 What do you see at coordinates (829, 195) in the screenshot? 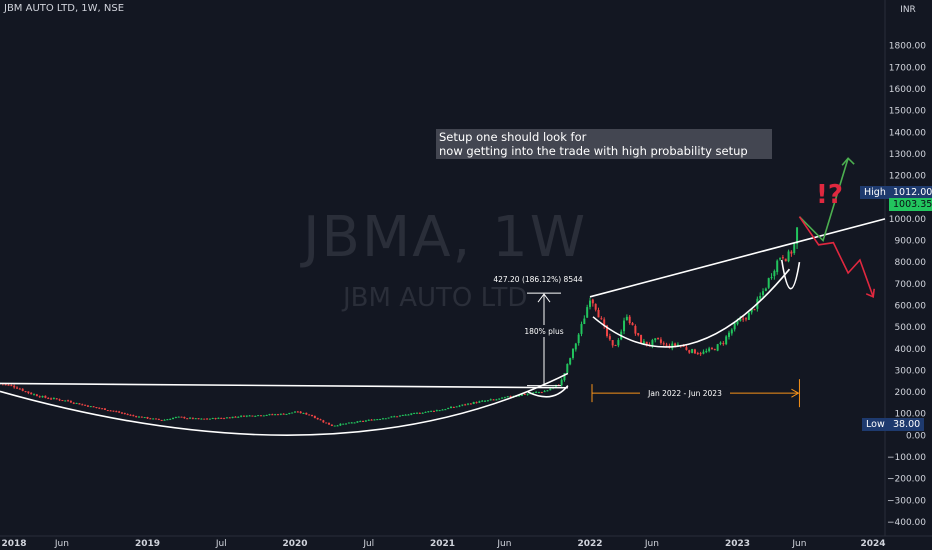
I see `exclaim-marker: !?` at bounding box center [829, 195].